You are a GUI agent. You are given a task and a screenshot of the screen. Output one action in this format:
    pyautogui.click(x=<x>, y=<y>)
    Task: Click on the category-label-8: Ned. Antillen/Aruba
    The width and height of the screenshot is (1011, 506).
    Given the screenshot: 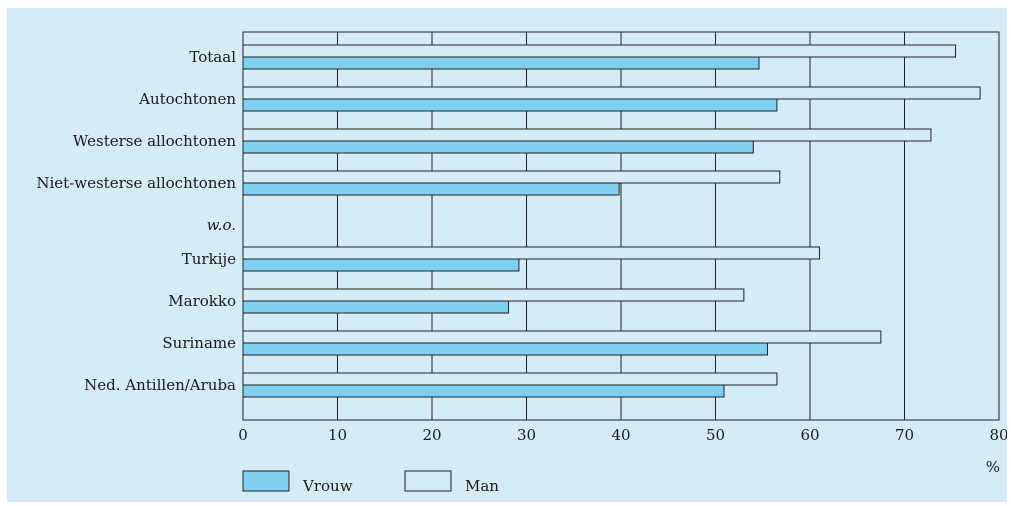 What is the action you would take?
    pyautogui.click(x=160, y=385)
    